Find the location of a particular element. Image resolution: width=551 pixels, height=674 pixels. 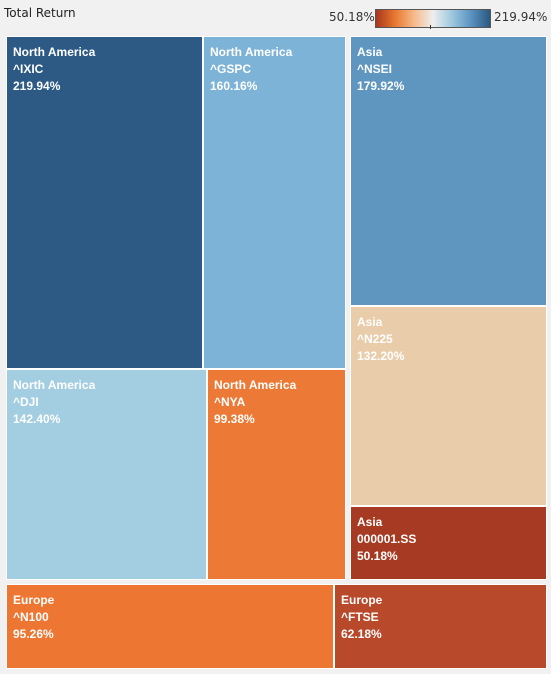

treemap-tile: North America ^NYA 99.38% is located at coordinates (276, 474).